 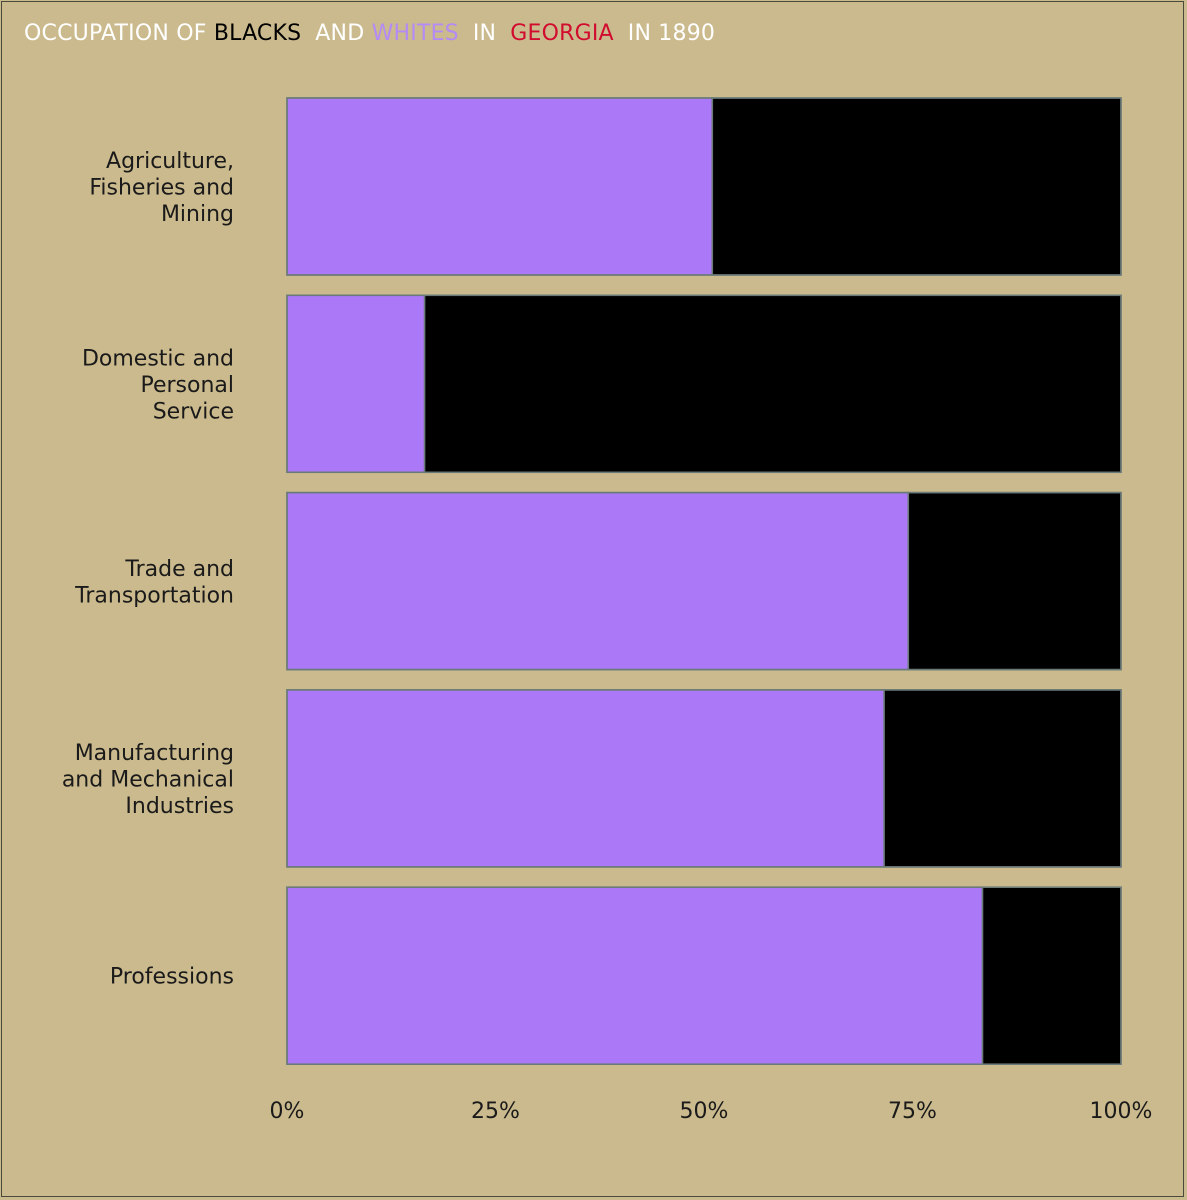 What do you see at coordinates (495, 1111) in the screenshot?
I see `x-tick-label: 25%` at bounding box center [495, 1111].